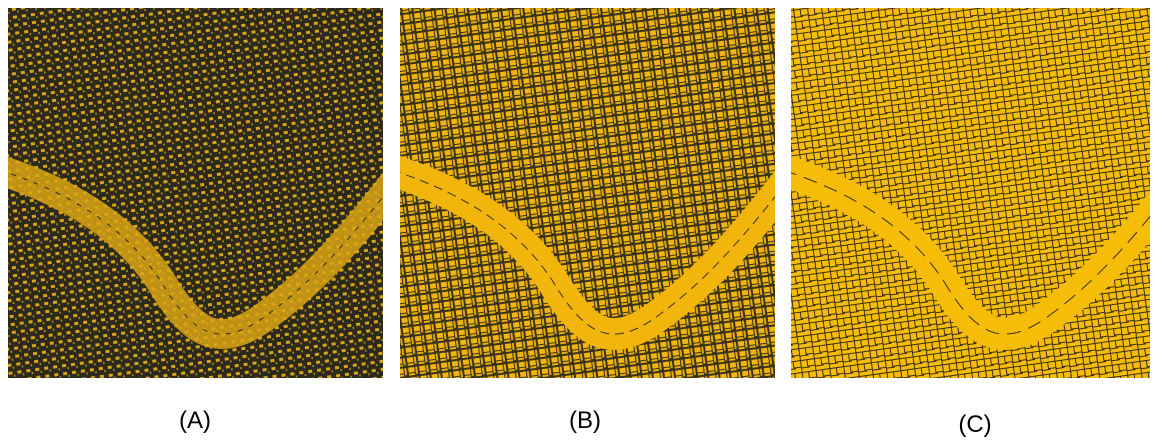  What do you see at coordinates (974, 424) in the screenshot?
I see `panel-label: (C)` at bounding box center [974, 424].